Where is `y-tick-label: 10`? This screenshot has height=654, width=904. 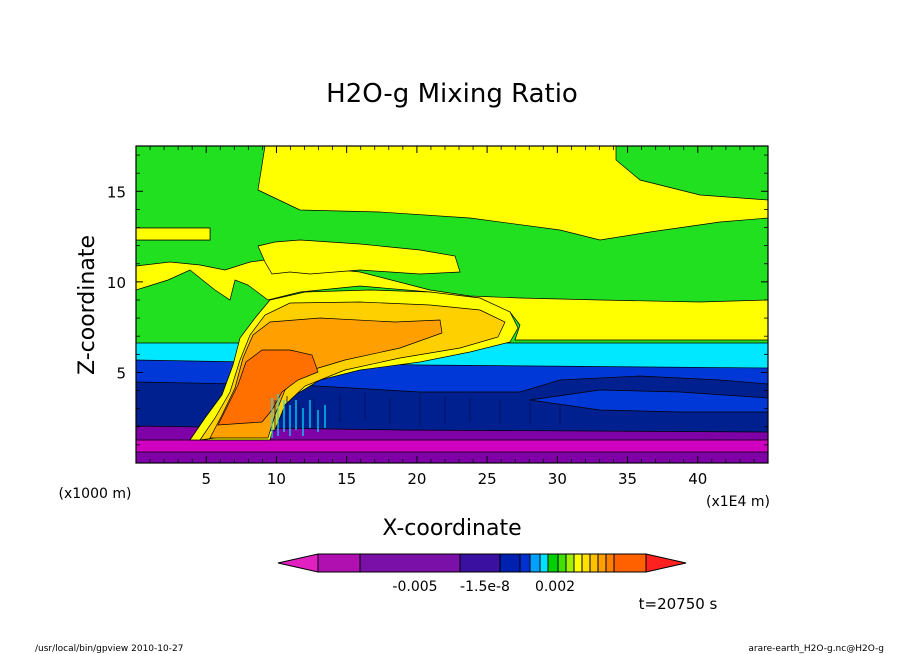 y-tick-label: 10 is located at coordinates (116, 283).